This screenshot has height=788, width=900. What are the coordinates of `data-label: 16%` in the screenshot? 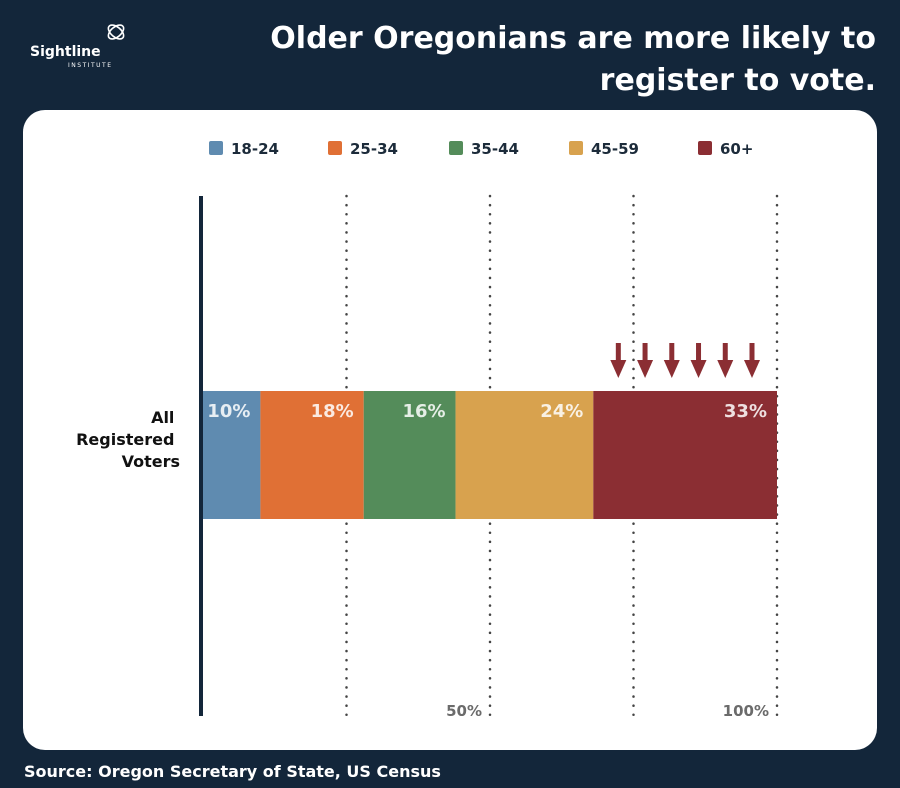 It's located at (423, 411).